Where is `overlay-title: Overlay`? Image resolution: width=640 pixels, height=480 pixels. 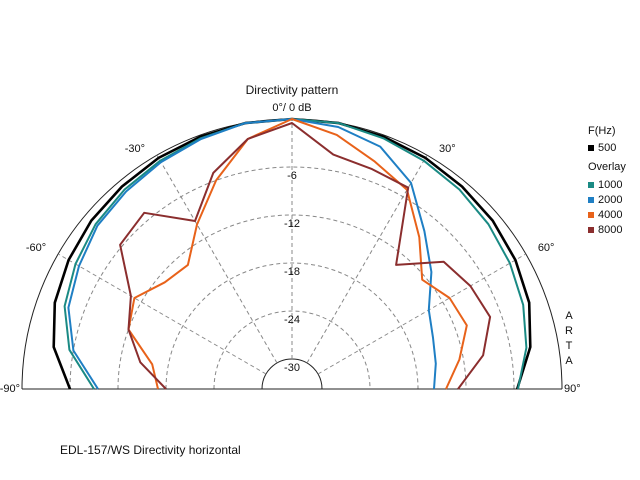 overlay-title: Overlay is located at coordinates (607, 167).